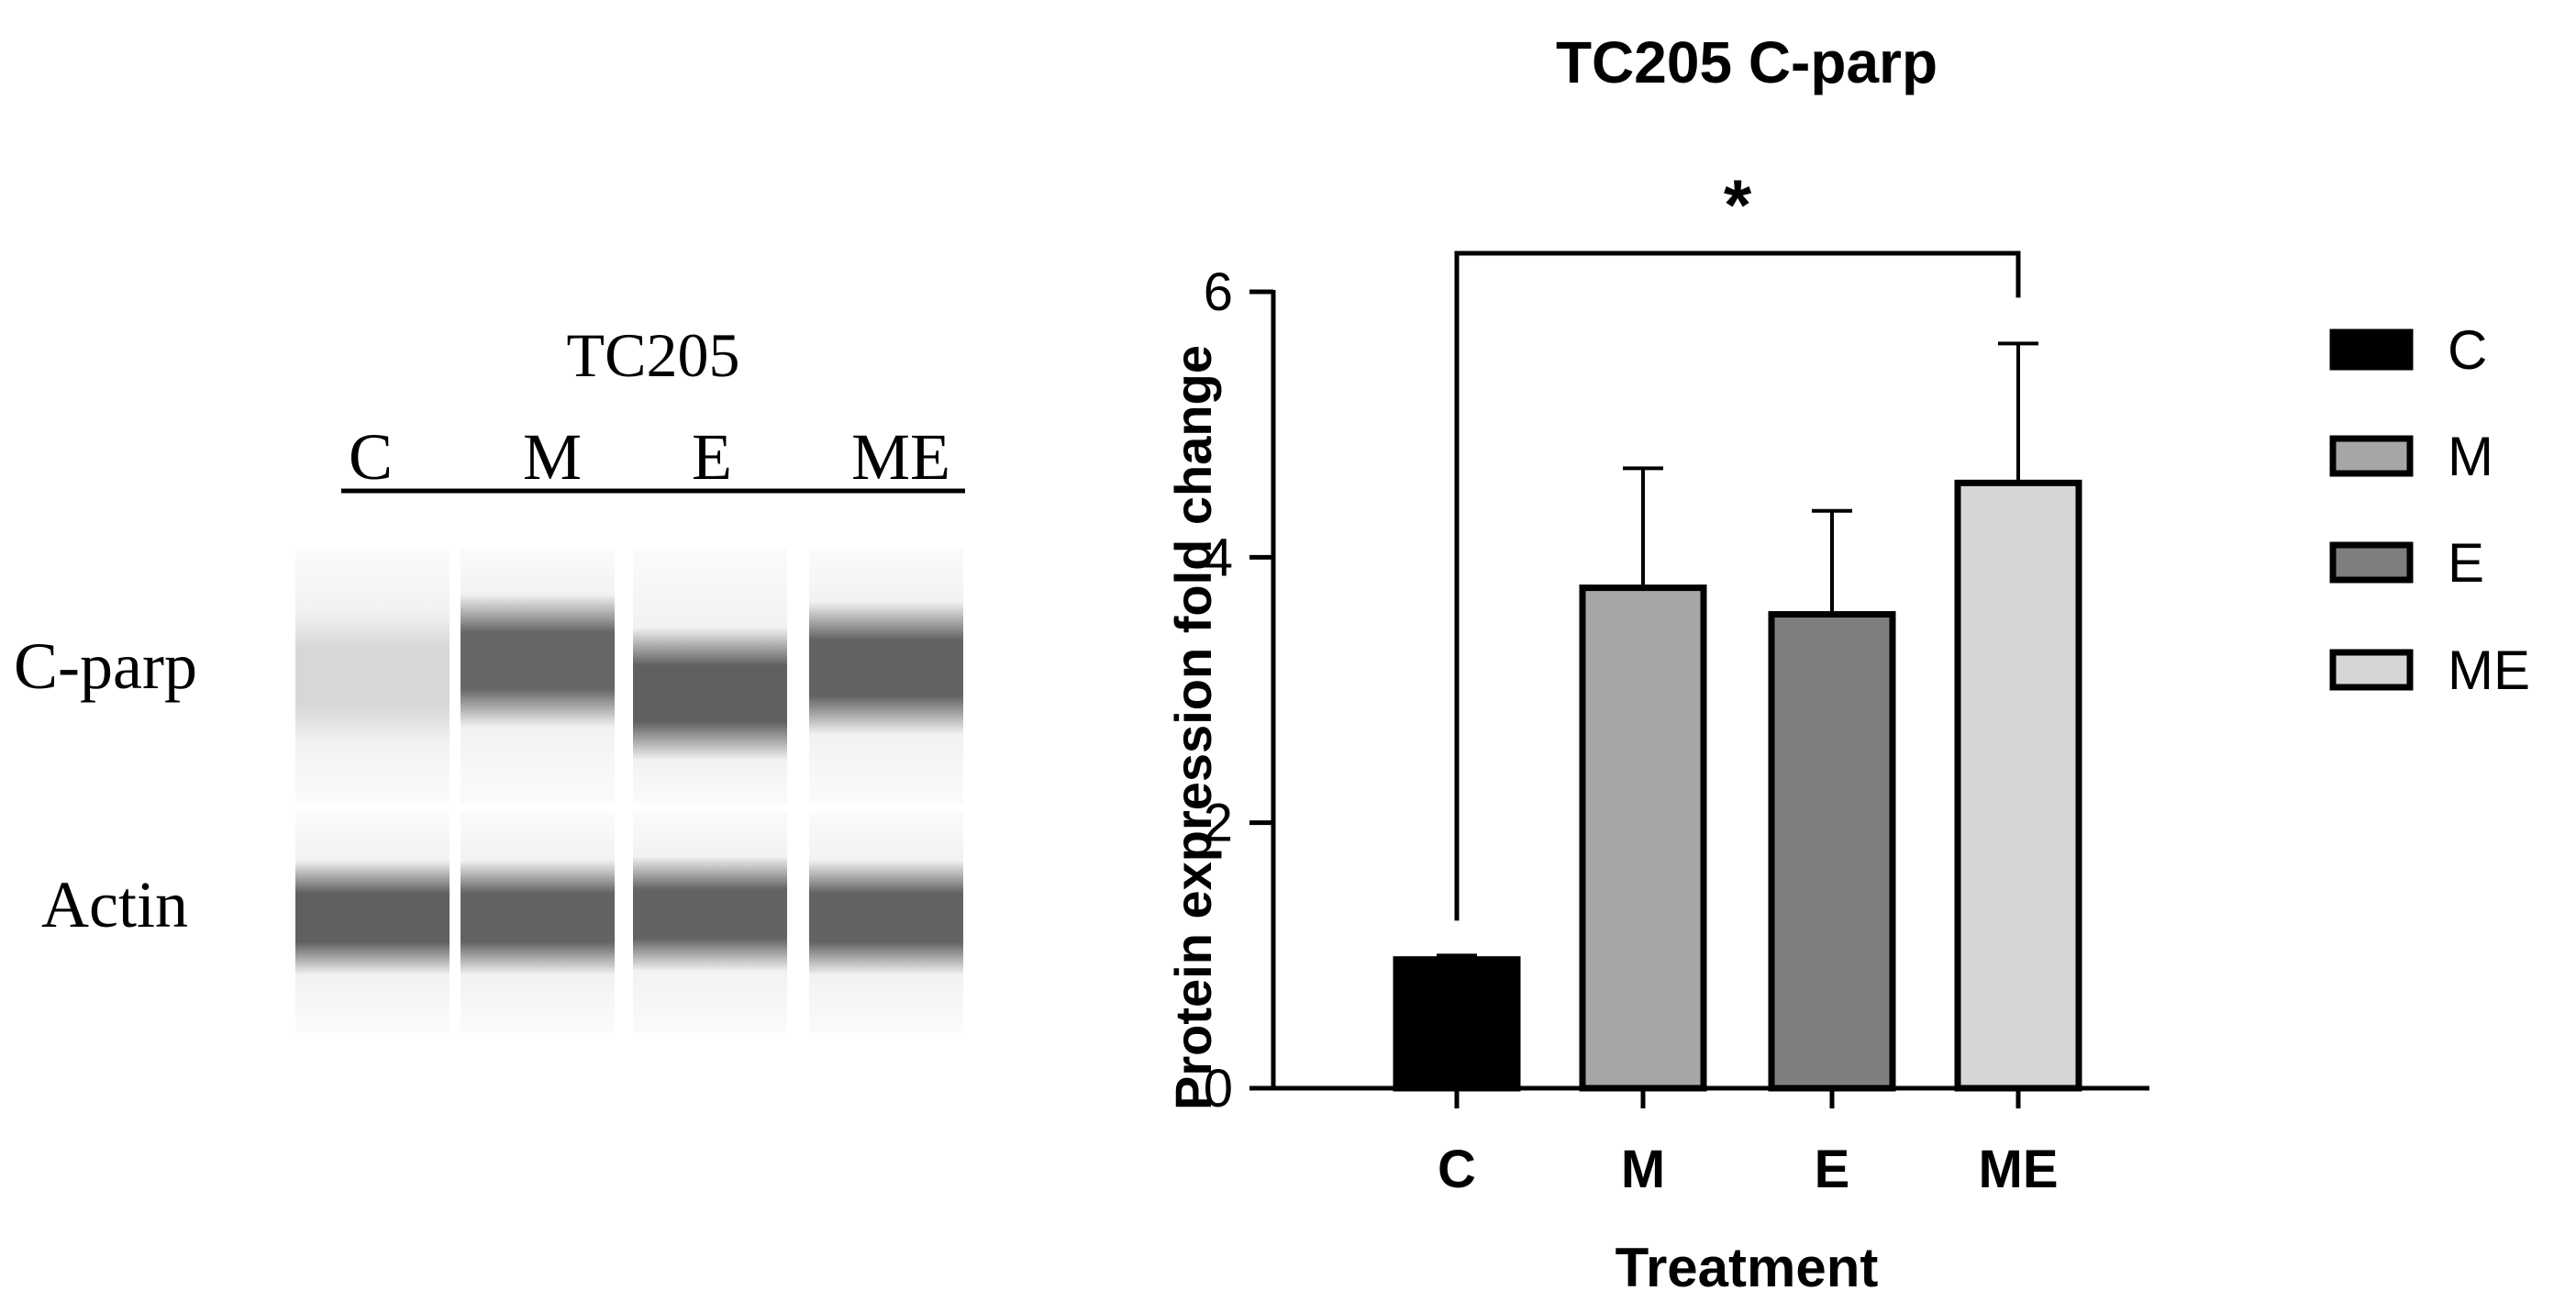 The height and width of the screenshot is (1302, 2576). What do you see at coordinates (1457, 1024) in the screenshot?
I see `bar-c` at bounding box center [1457, 1024].